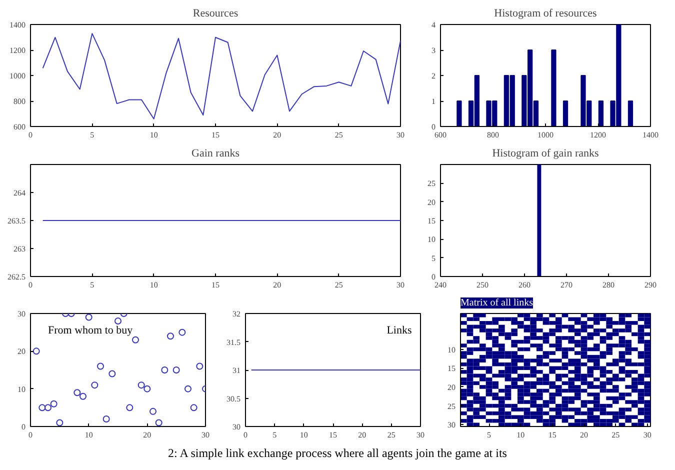  I want to click on text: From whom to buy, so click(91, 330).